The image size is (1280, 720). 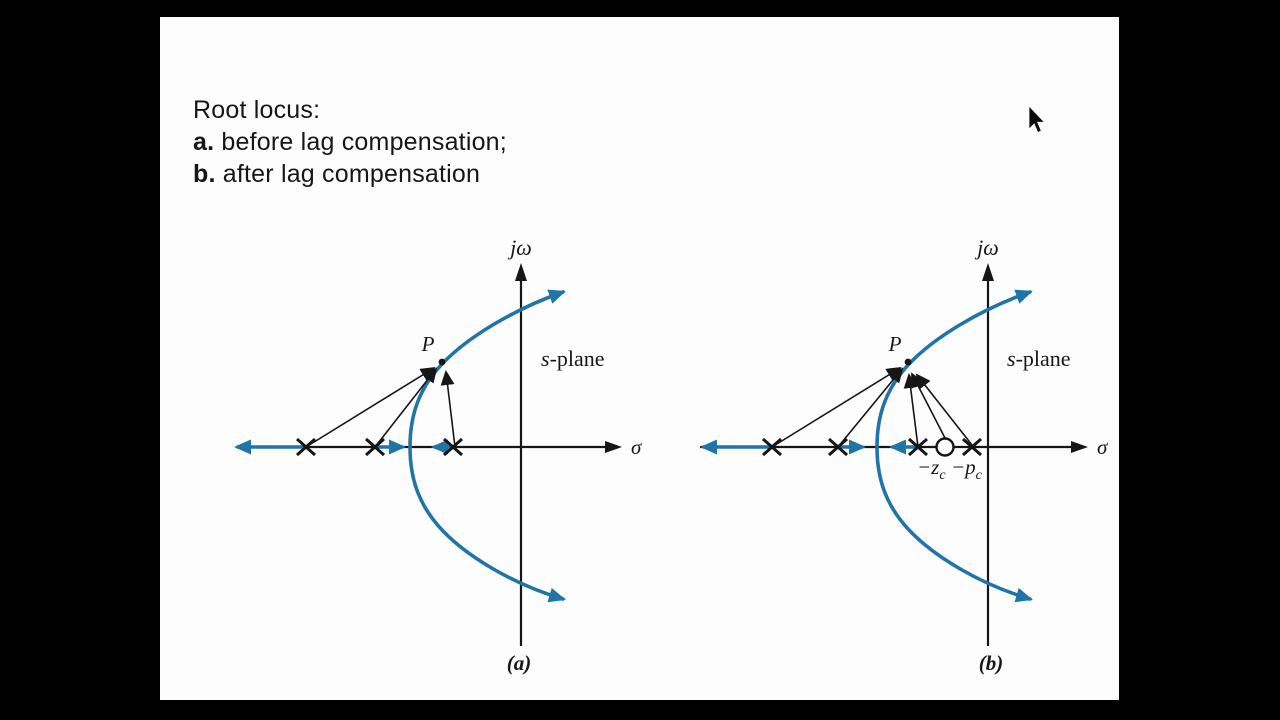 I want to click on title-line-bold: a., so click(x=204, y=142).